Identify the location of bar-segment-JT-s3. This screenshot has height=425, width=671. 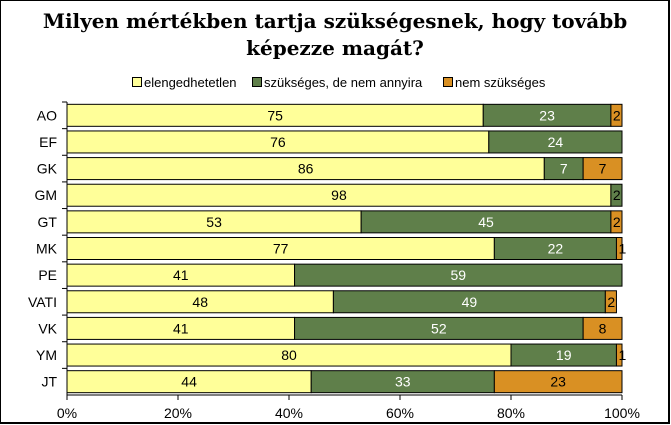
(558, 382).